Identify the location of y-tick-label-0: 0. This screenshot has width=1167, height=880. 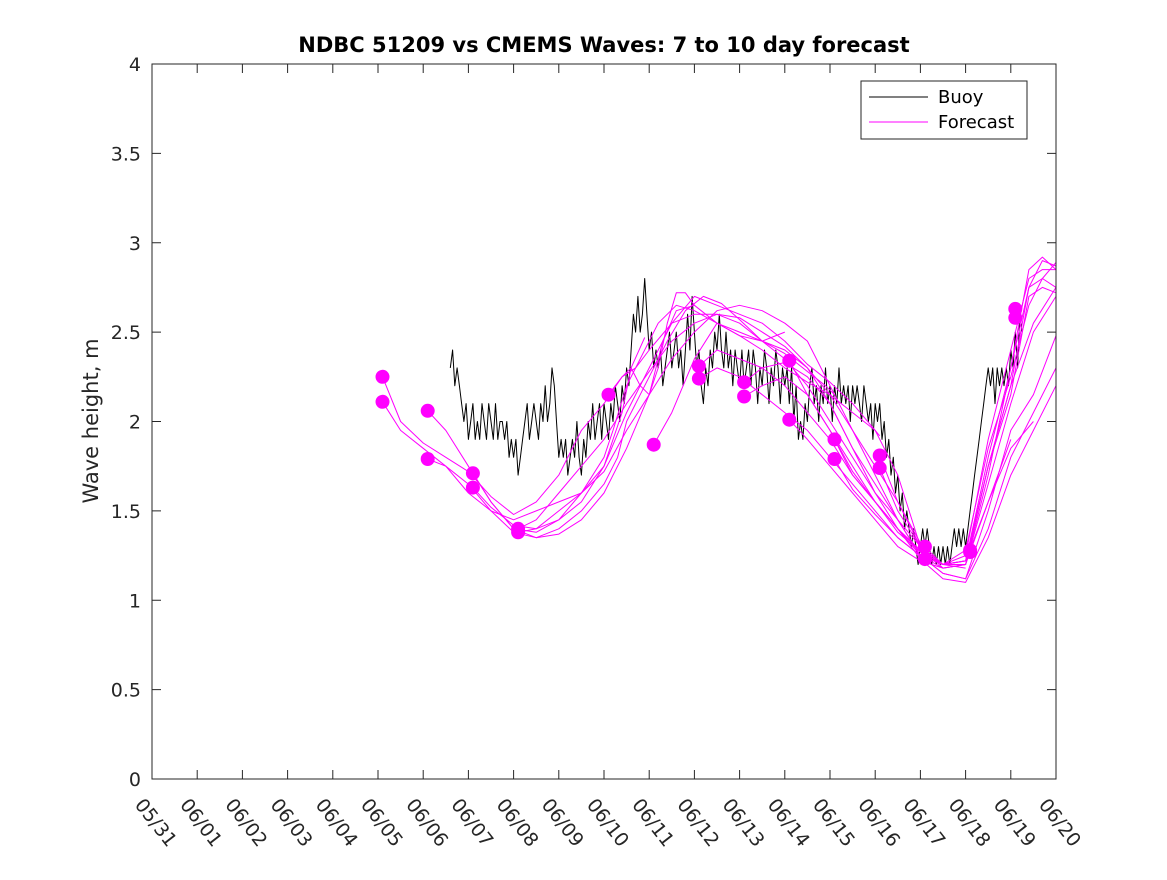
(135, 780).